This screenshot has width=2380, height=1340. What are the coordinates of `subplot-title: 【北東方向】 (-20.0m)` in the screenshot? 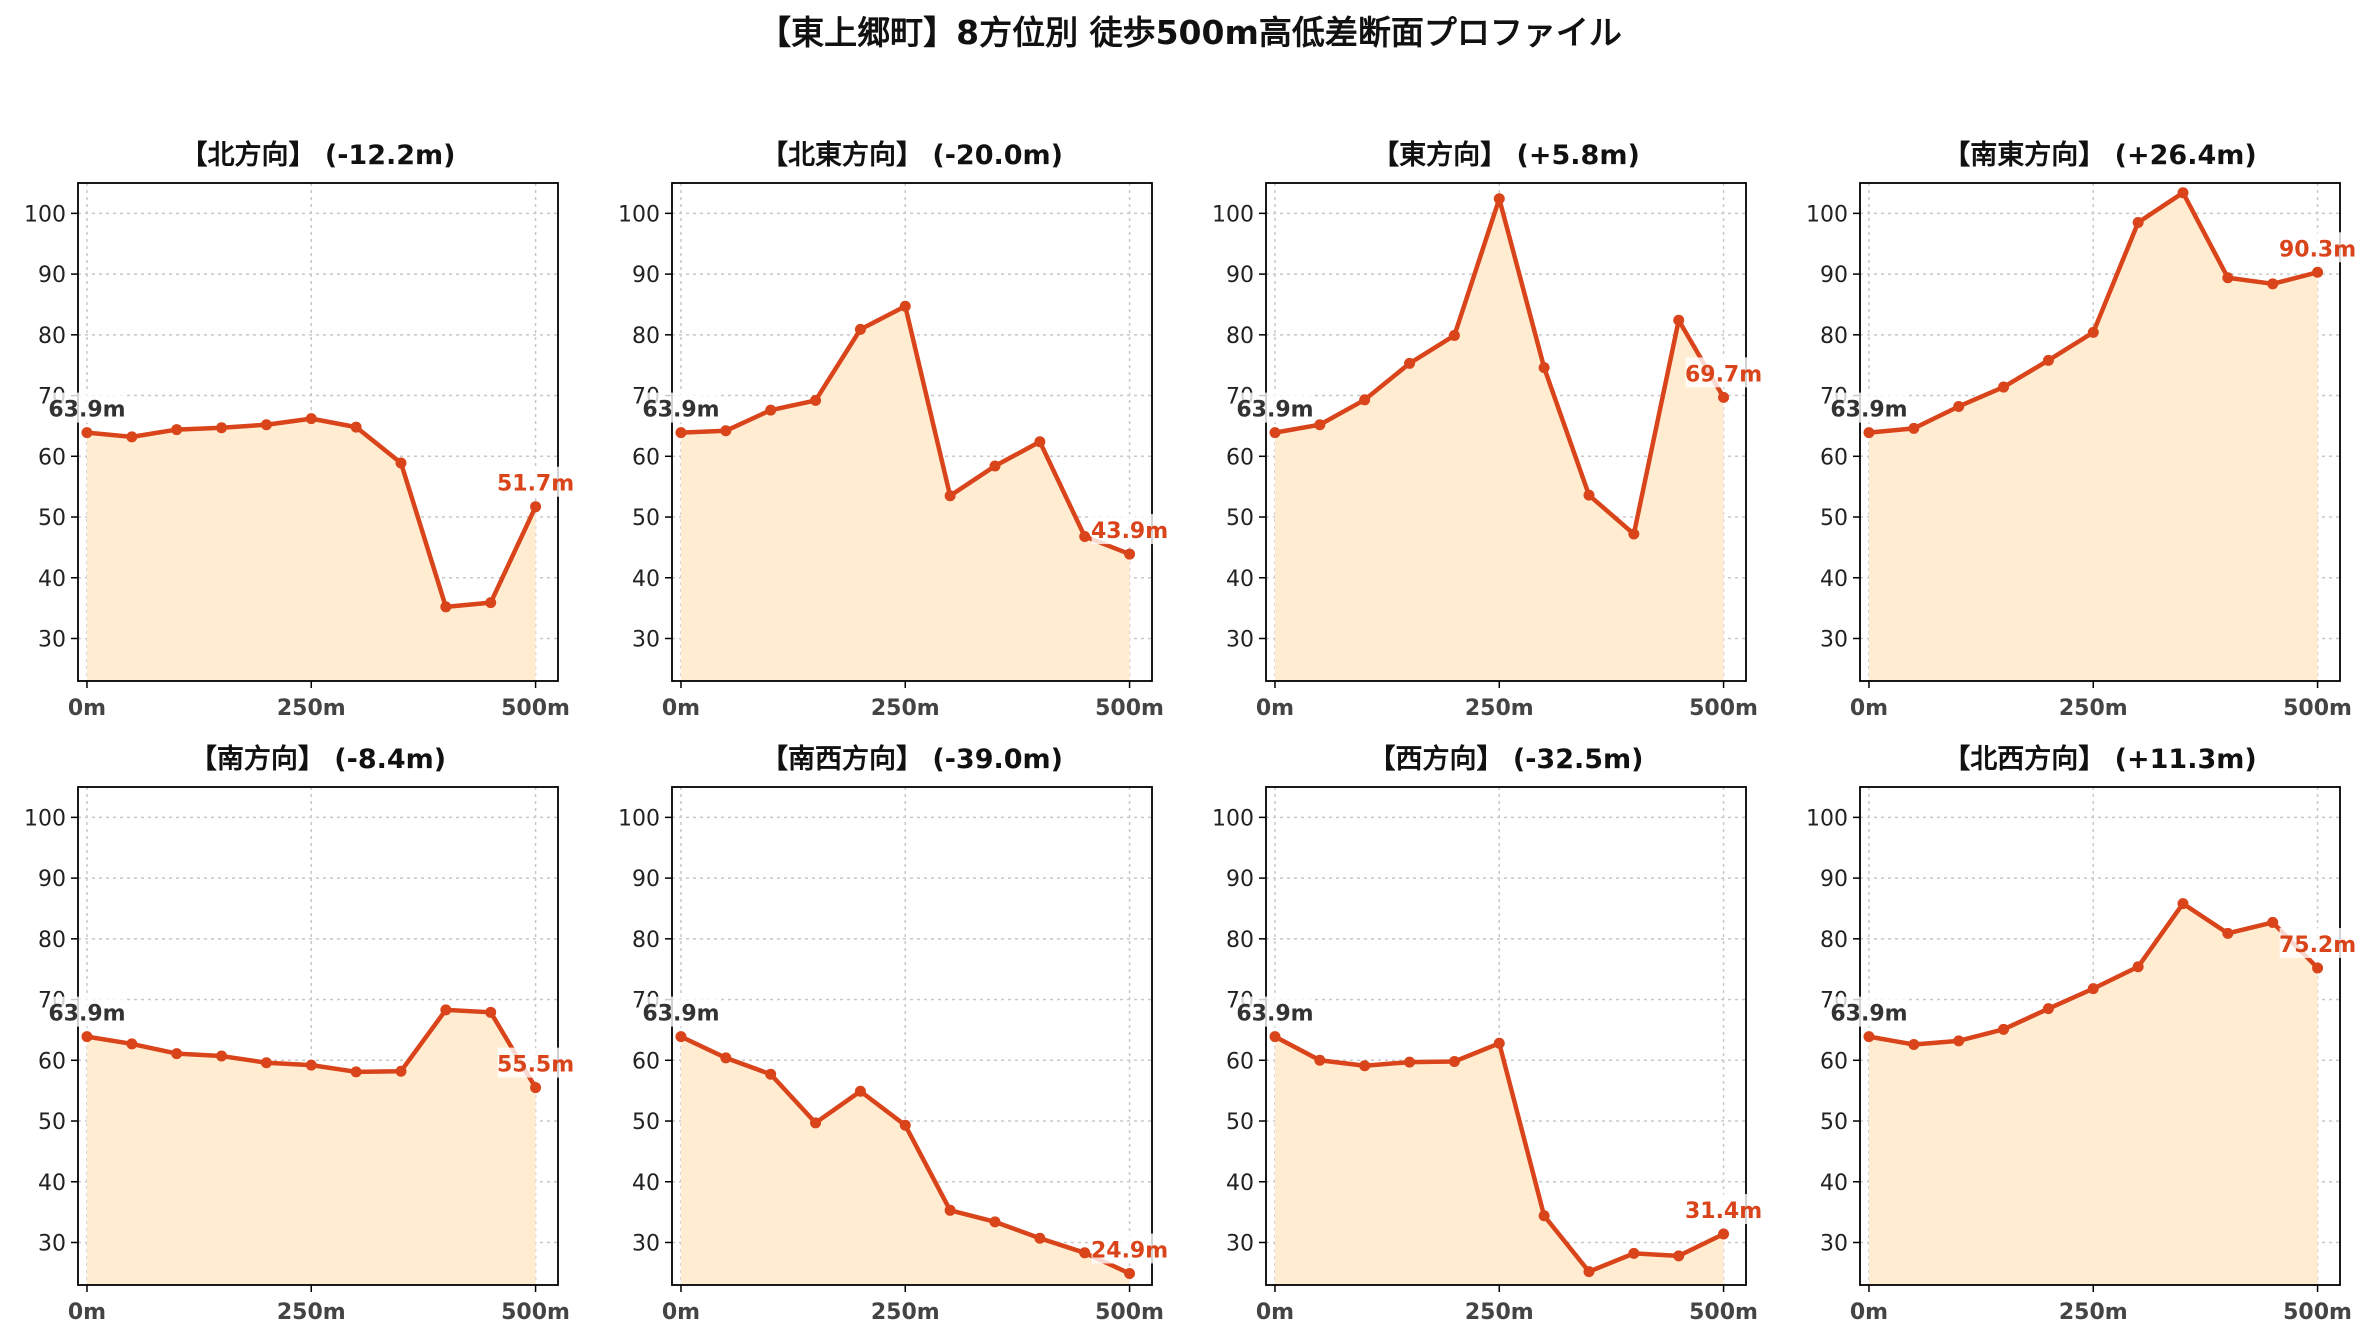 It's located at (912, 155).